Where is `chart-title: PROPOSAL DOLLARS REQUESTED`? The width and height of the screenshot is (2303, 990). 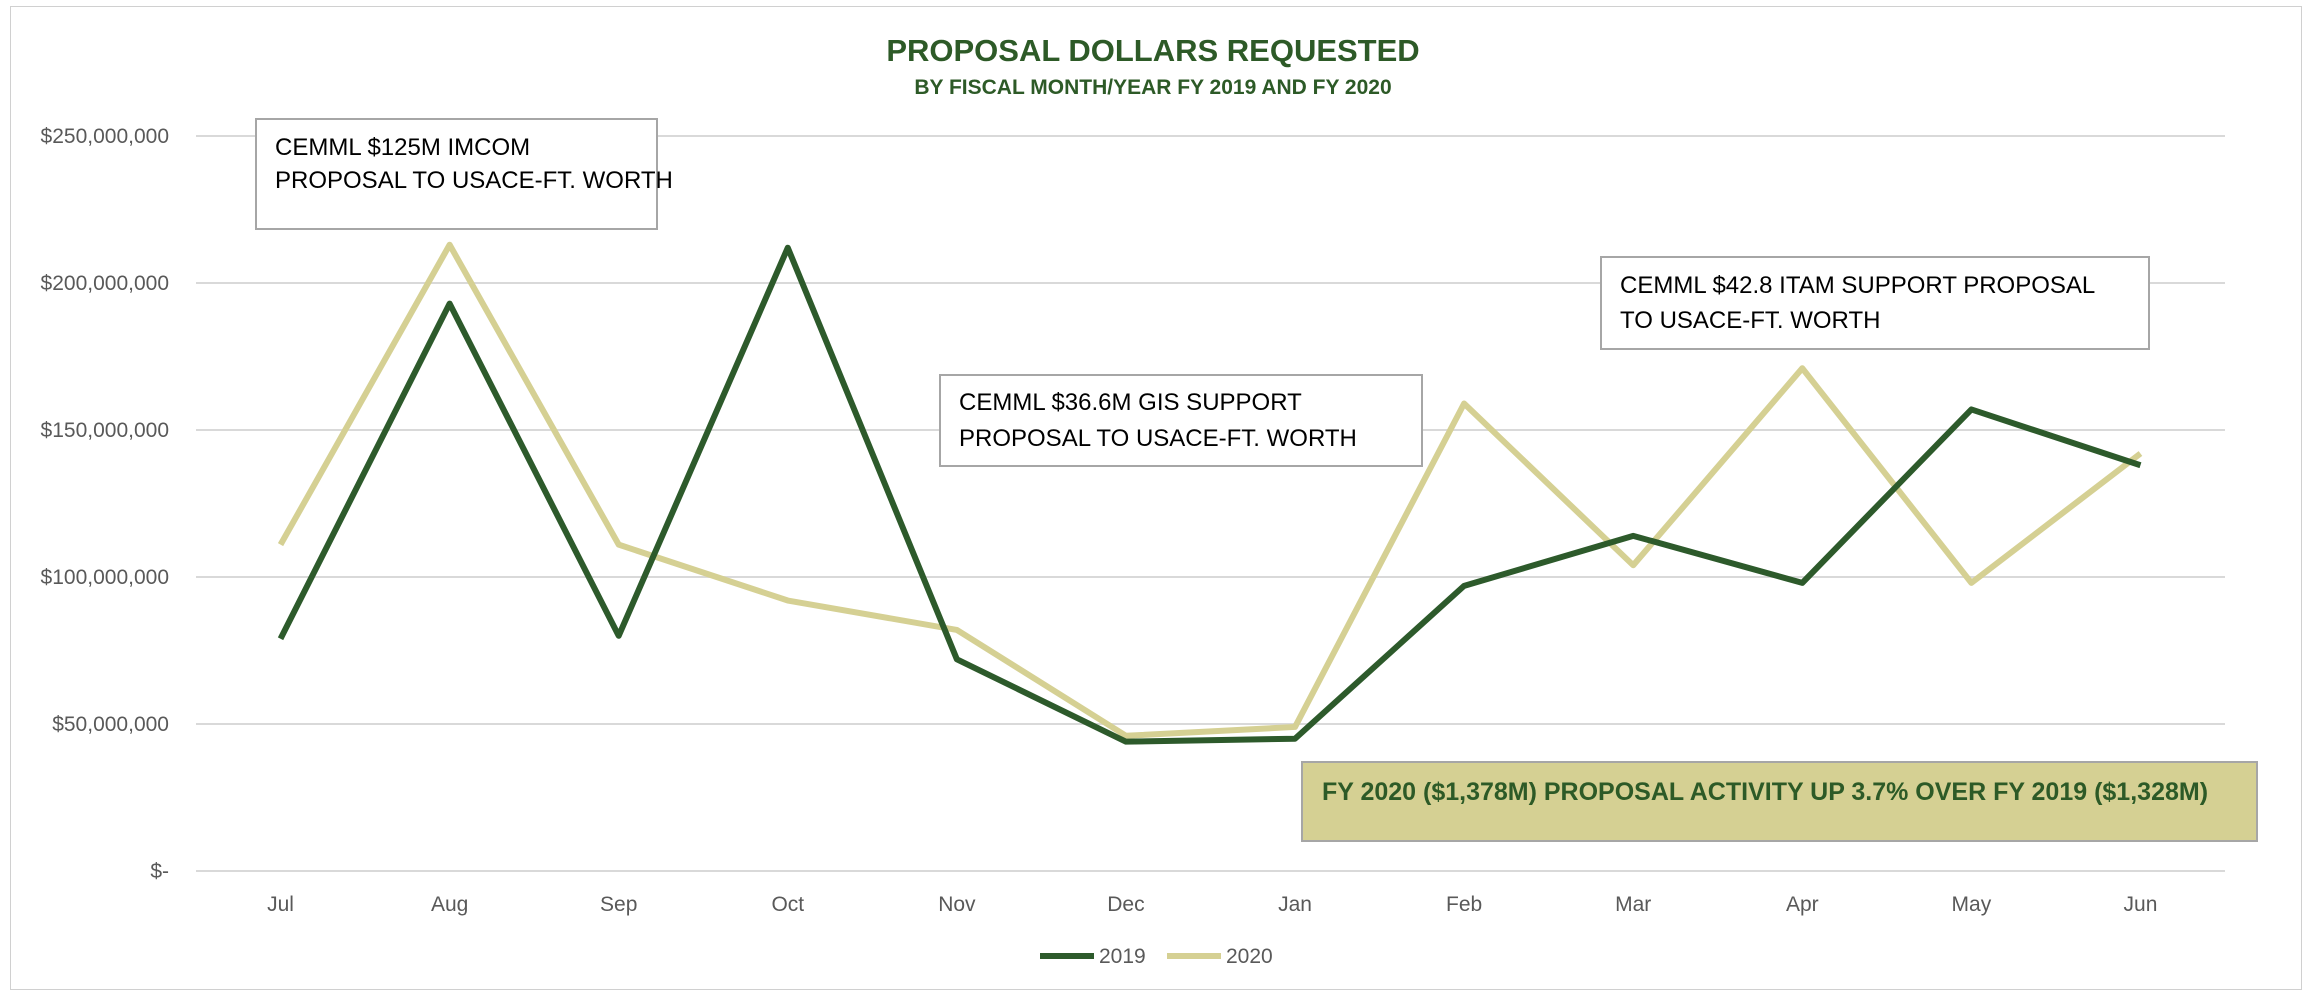 chart-title: PROPOSAL DOLLARS REQUESTED is located at coordinates (1152, 50).